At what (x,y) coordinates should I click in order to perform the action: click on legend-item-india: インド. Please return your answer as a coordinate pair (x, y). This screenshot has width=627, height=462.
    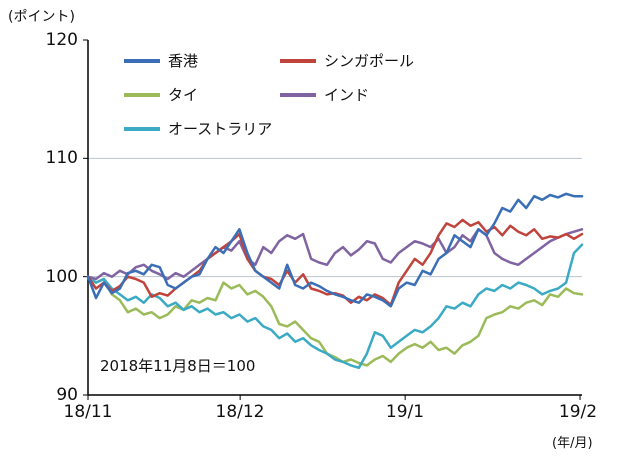
    Looking at the image, I should click on (347, 94).